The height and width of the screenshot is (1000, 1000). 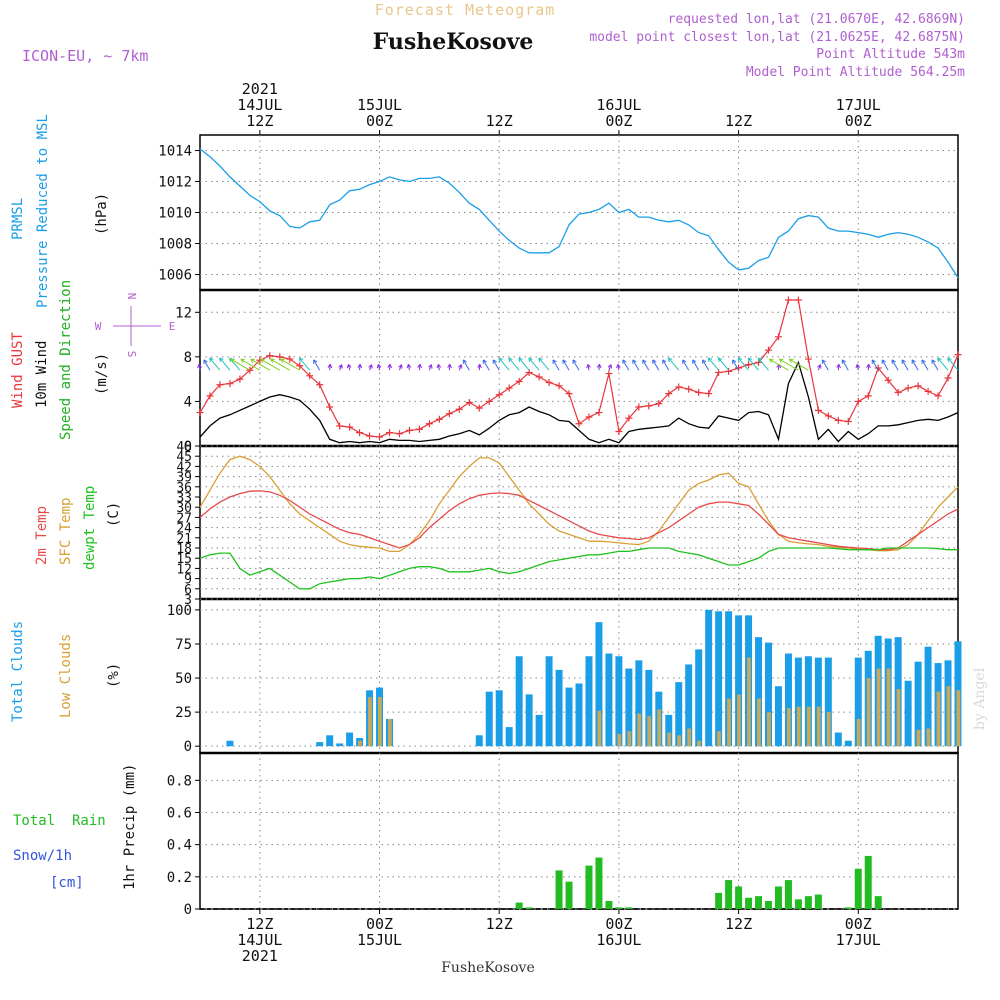 What do you see at coordinates (184, 539) in the screenshot?
I see `ytick-label: 21` at bounding box center [184, 539].